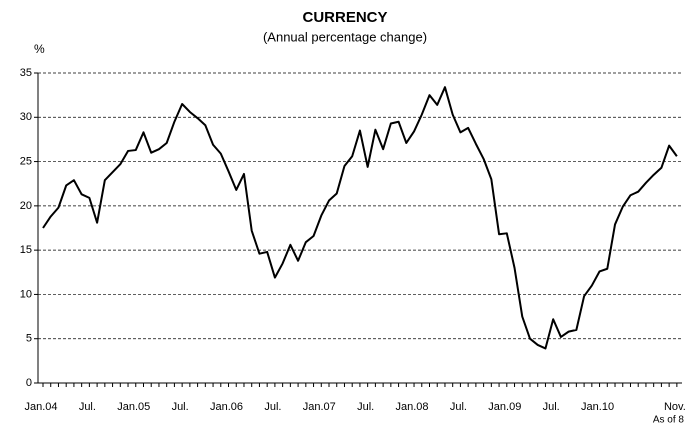 The width and height of the screenshot is (686, 428). What do you see at coordinates (26, 206) in the screenshot?
I see `y-tick-label: 20` at bounding box center [26, 206].